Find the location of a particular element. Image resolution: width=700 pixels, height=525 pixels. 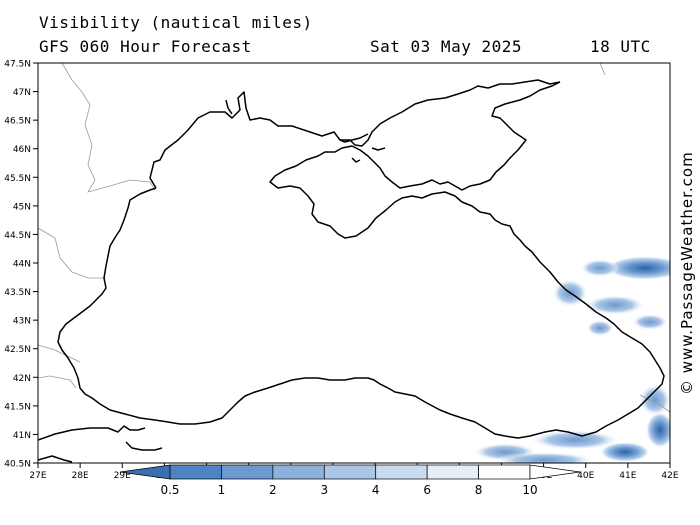

model-label: GFS 060 Hour Forecast is located at coordinates (145, 46).